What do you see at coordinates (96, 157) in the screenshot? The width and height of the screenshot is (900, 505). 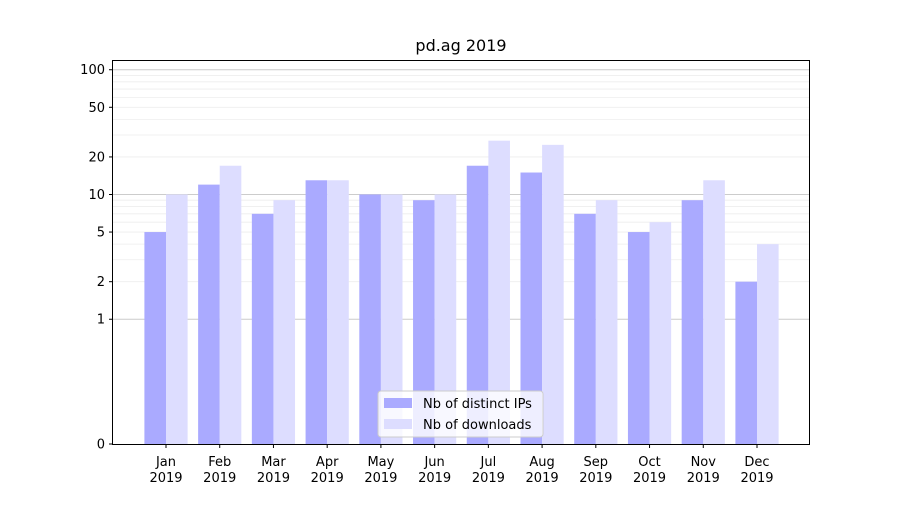 I see `y-tick-label: 20` at bounding box center [96, 157].